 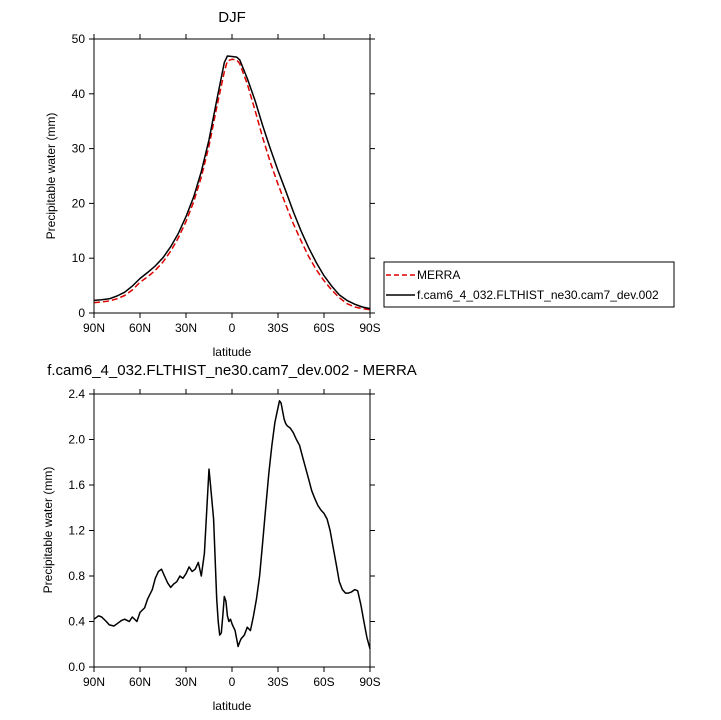 What do you see at coordinates (369, 328) in the screenshot?
I see `djf-x-tick-label-6: 90S` at bounding box center [369, 328].